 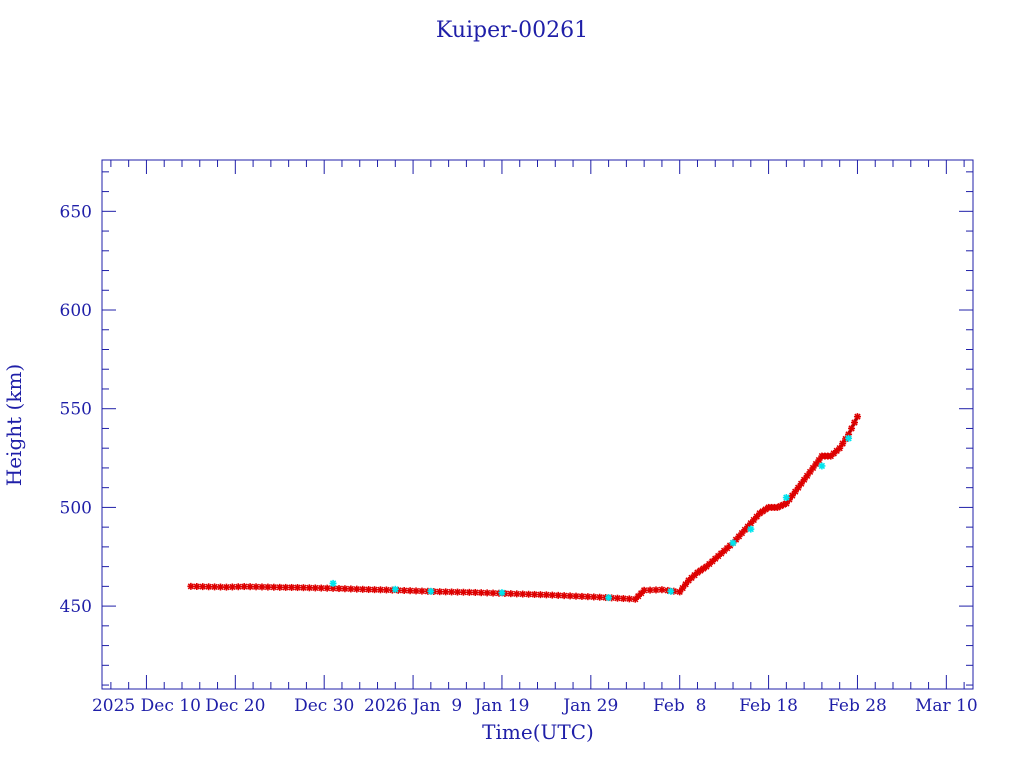 I want to click on chart-title: Kuiper-00261, so click(x=512, y=30).